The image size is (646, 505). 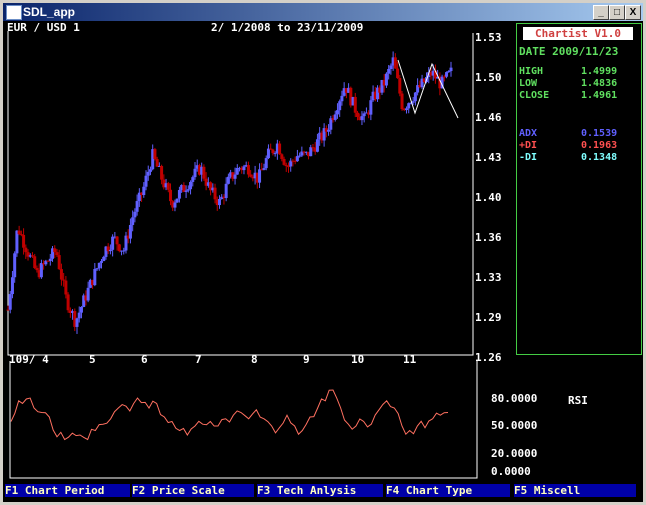 I want to click on rsi-tick: 50.0000, so click(x=514, y=425).